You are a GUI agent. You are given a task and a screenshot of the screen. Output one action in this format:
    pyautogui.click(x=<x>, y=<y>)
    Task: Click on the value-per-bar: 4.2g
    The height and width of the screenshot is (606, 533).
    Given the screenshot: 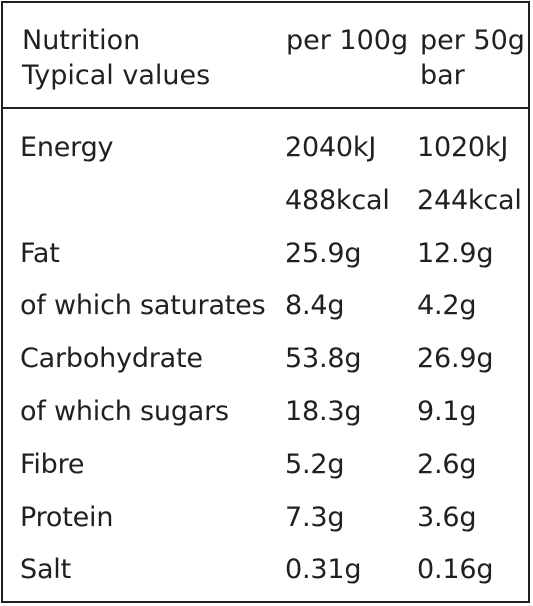 What is the action you would take?
    pyautogui.click(x=447, y=306)
    